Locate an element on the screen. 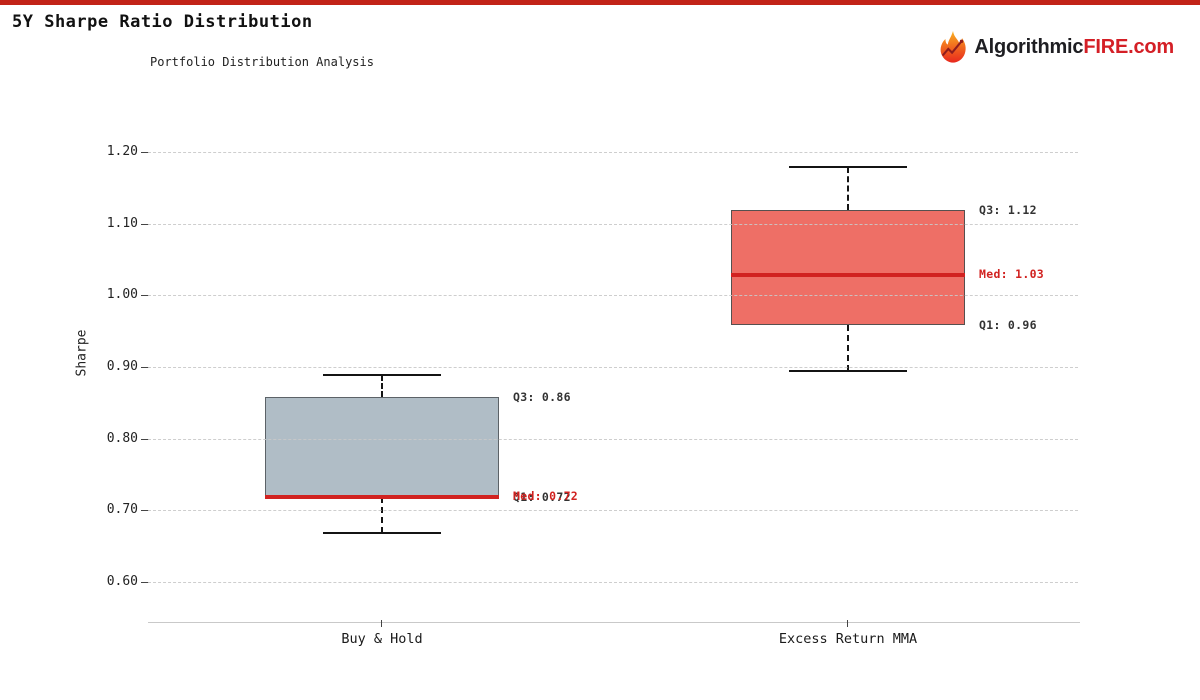  annotation-median-buy-hold: Med: 0.72 is located at coordinates (546, 495).